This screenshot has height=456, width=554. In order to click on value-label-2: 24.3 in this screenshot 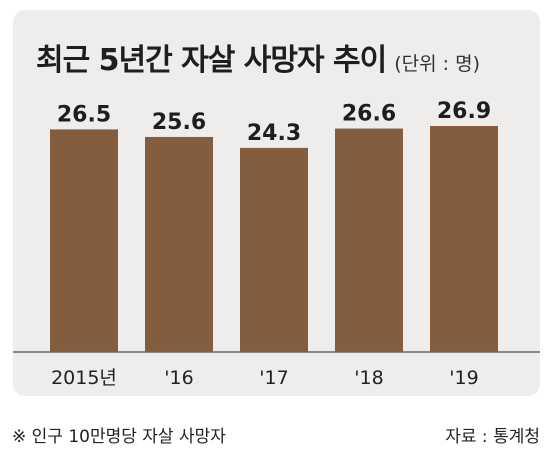, I will do `click(274, 133)`.